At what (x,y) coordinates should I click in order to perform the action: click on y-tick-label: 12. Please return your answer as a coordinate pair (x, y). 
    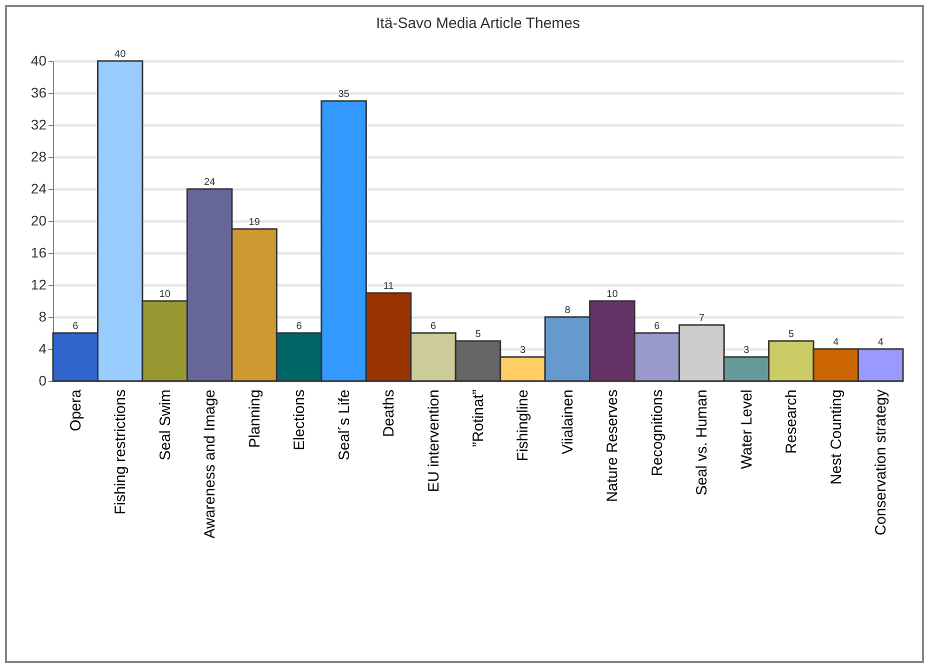
    Looking at the image, I should click on (38, 284).